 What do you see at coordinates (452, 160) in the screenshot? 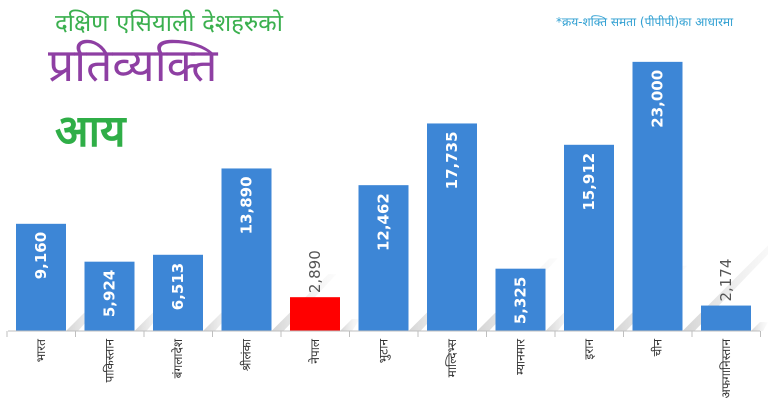
I see `value-label: 17,735` at bounding box center [452, 160].